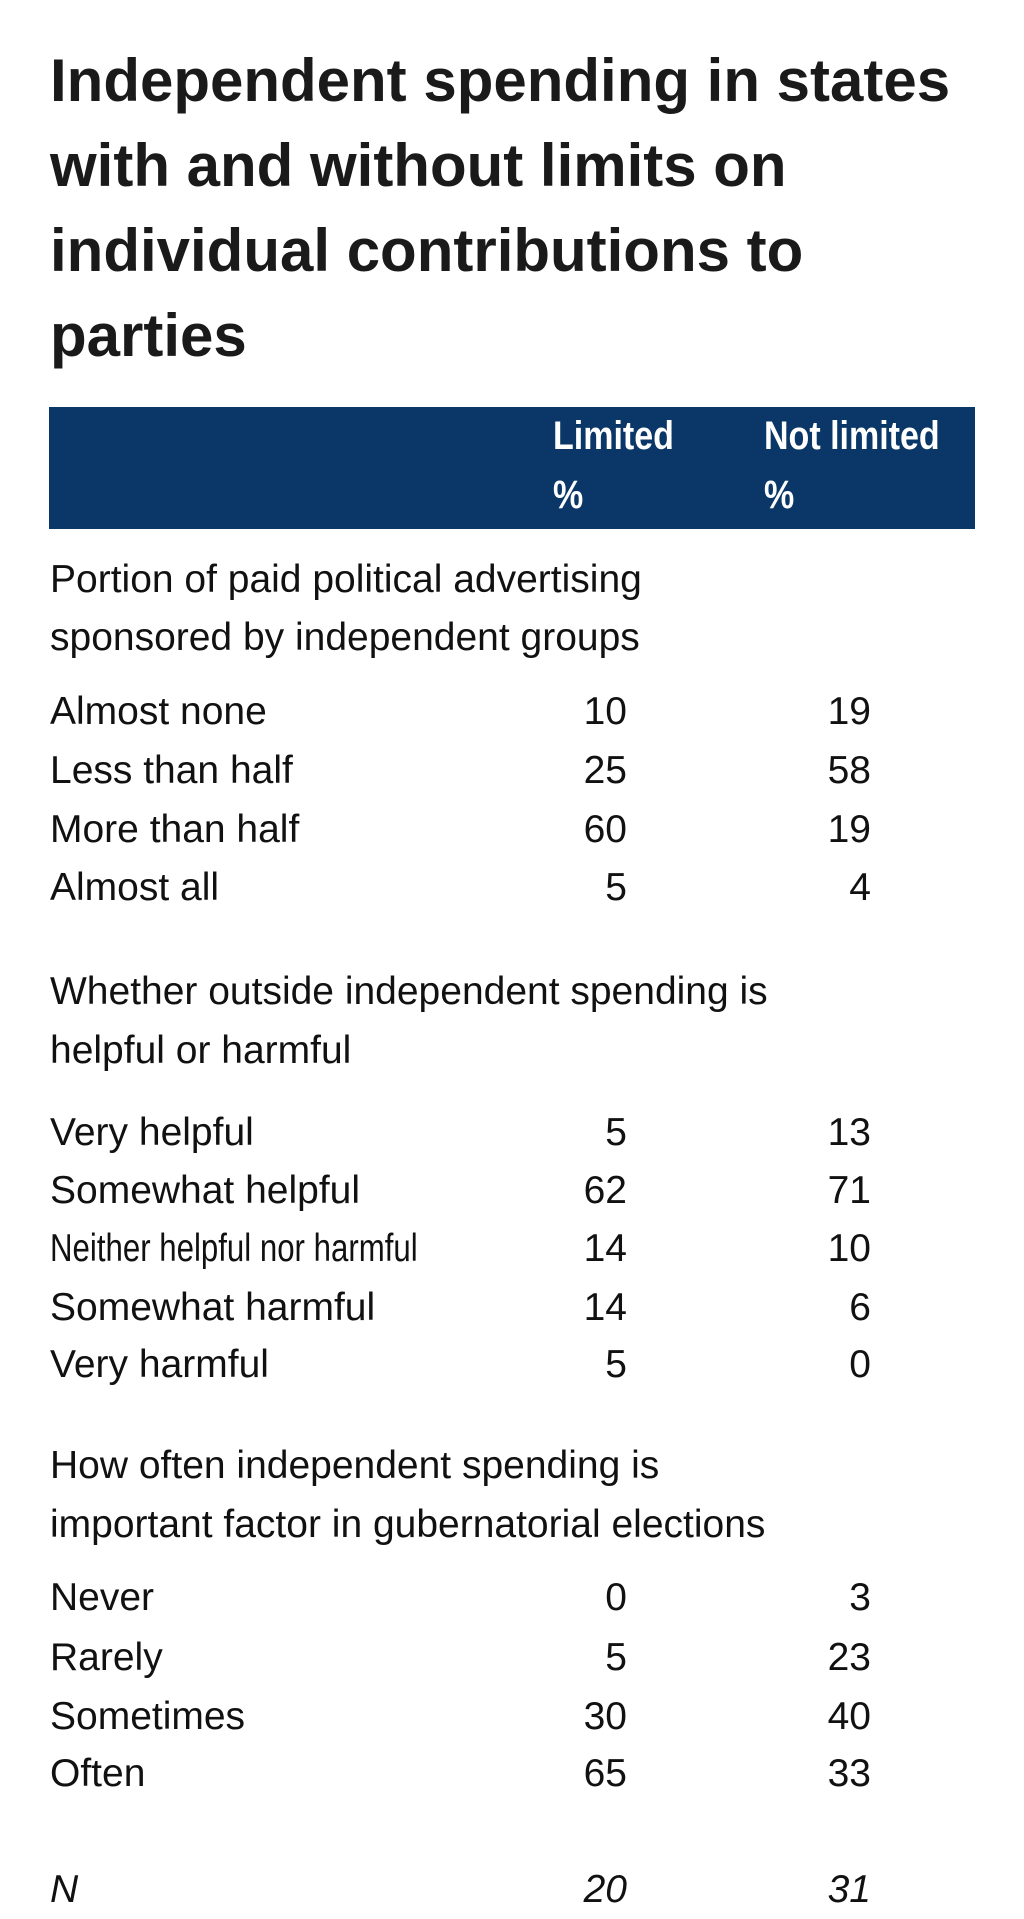 This screenshot has width=1024, height=1919. I want to click on row-label: Less than half, so click(171, 770).